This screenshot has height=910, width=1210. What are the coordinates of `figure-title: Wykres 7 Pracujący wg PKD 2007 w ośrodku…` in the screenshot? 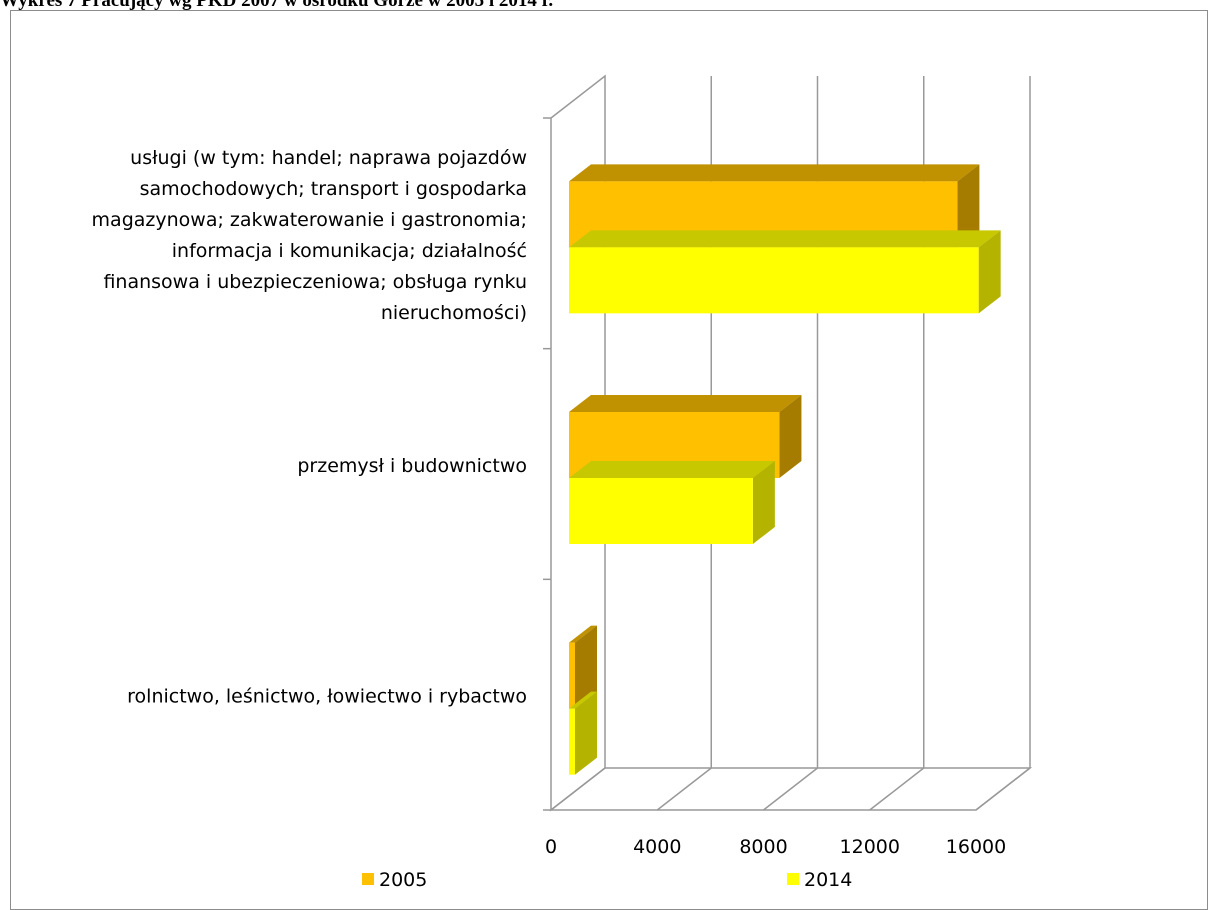 It's located at (277, 5).